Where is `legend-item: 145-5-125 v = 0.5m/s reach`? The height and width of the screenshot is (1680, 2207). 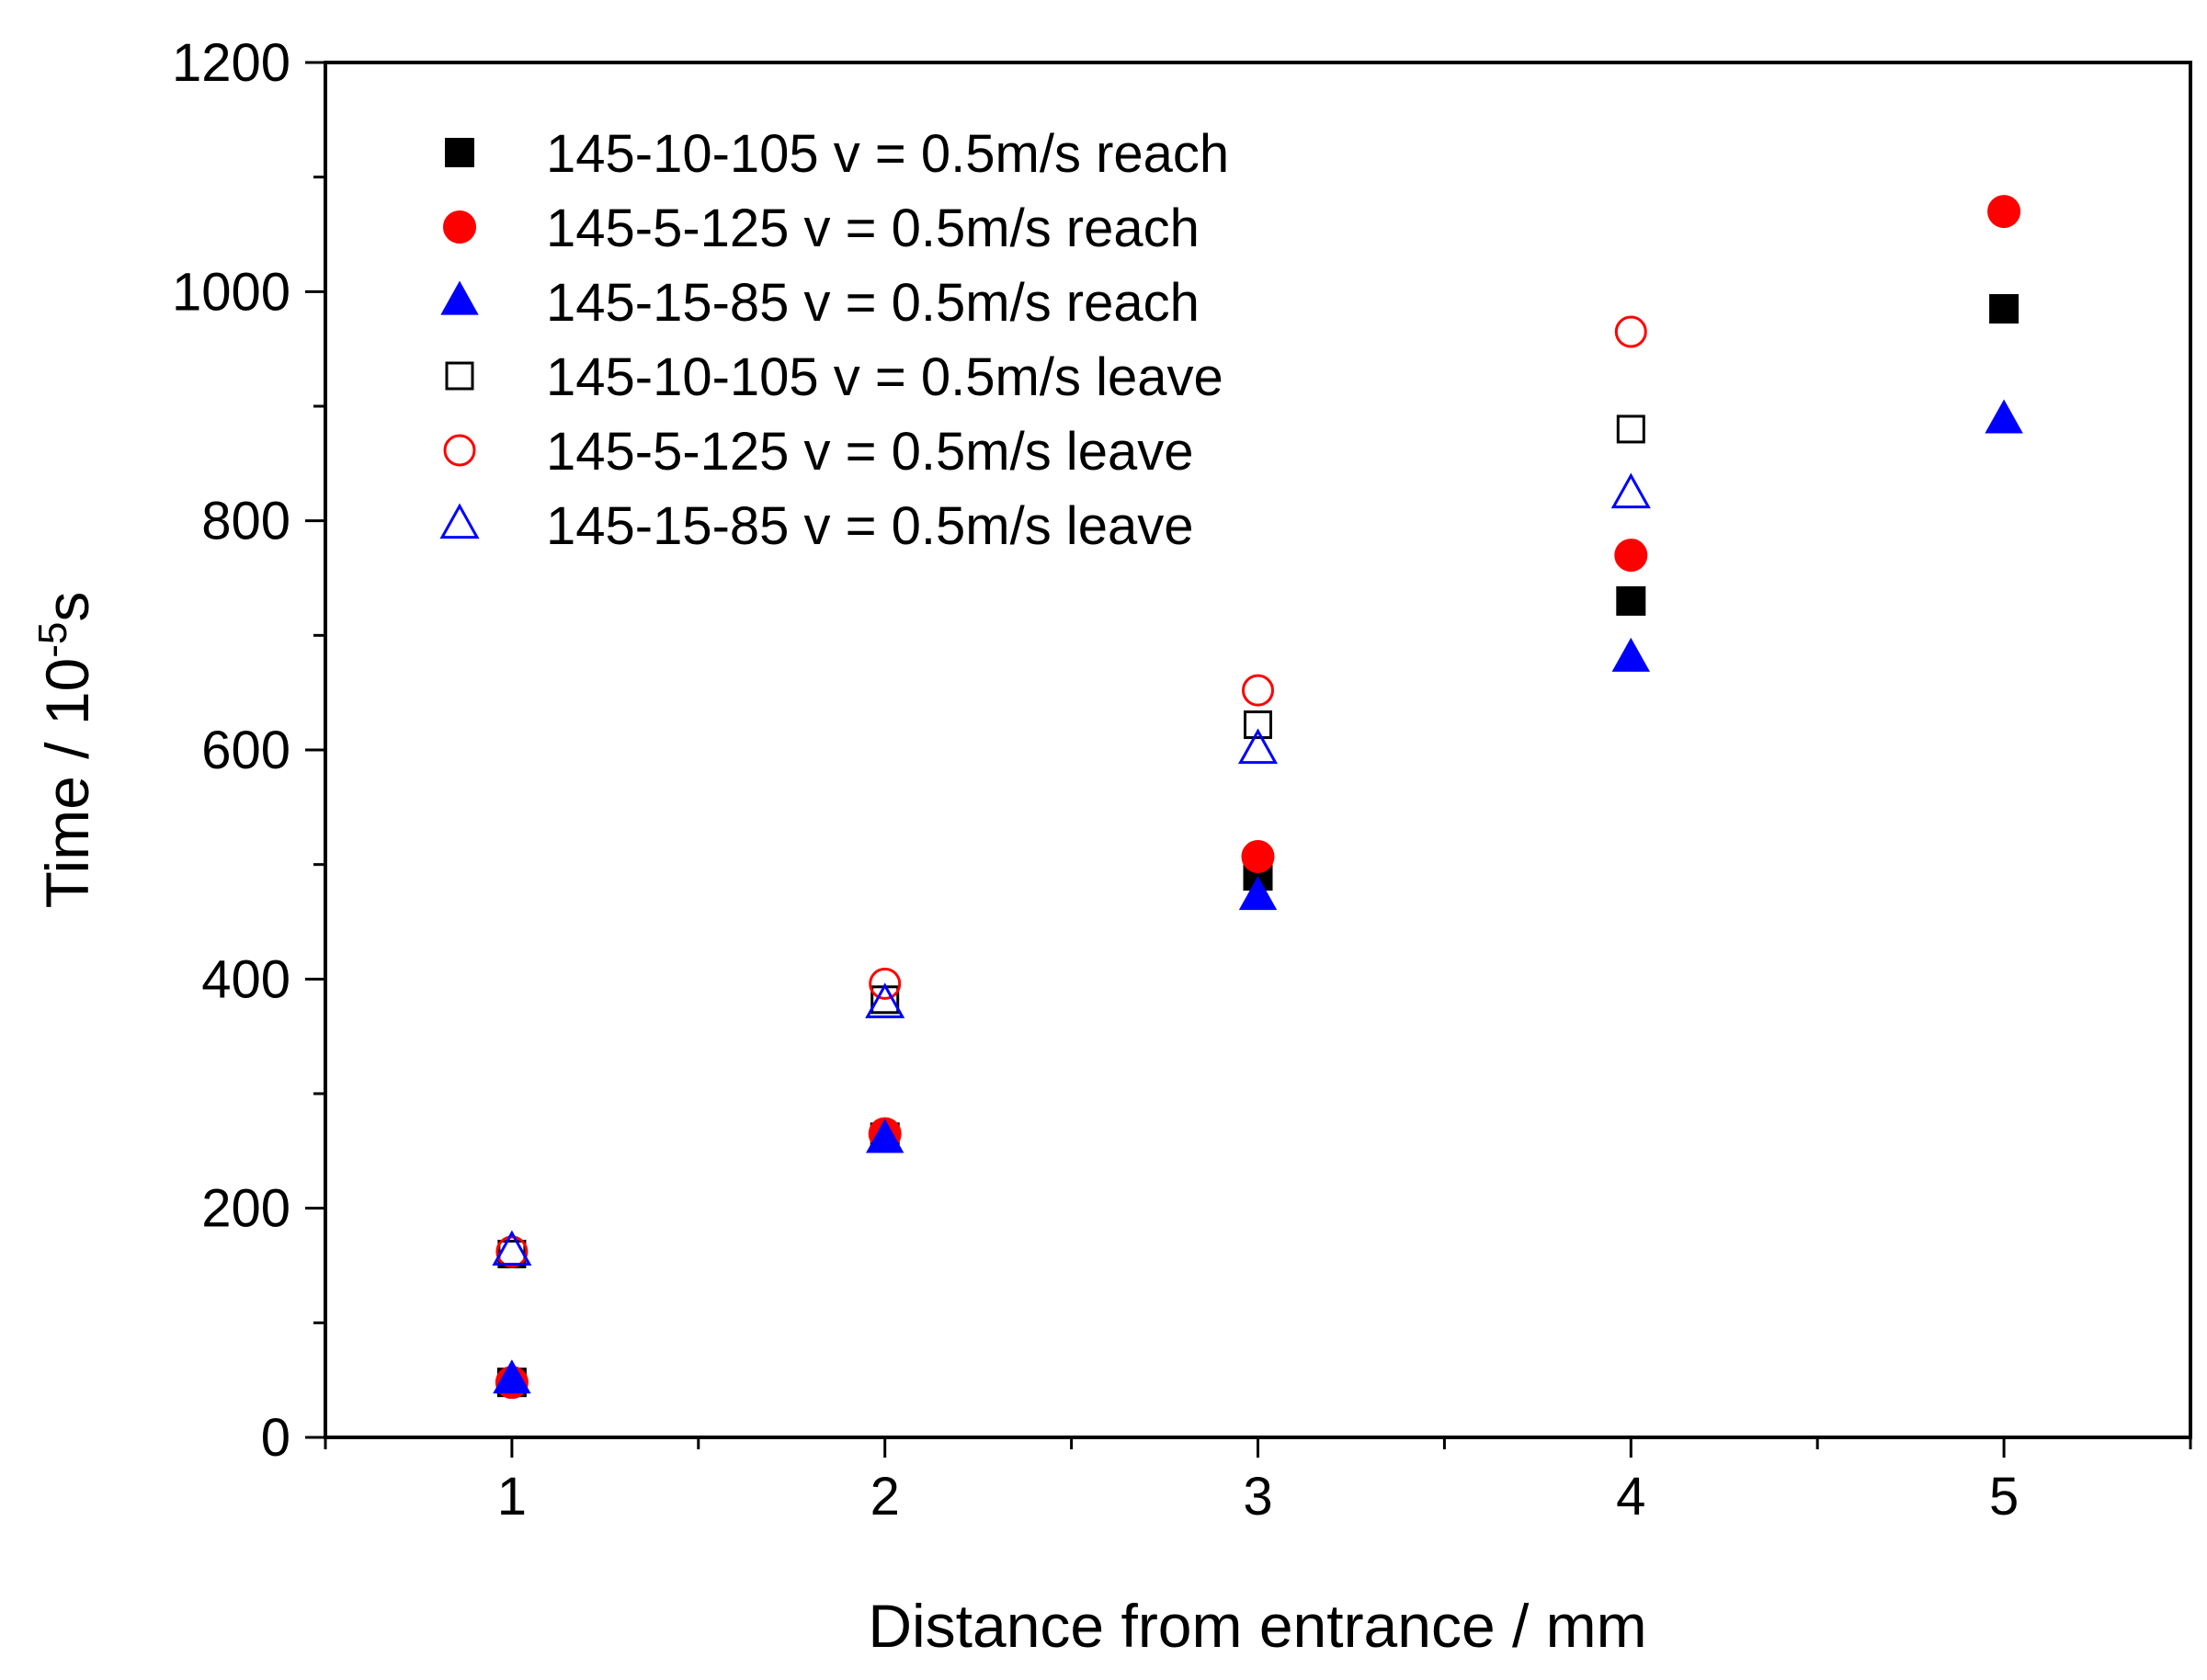 legend-item: 145-5-125 v = 0.5m/s reach is located at coordinates (822, 228).